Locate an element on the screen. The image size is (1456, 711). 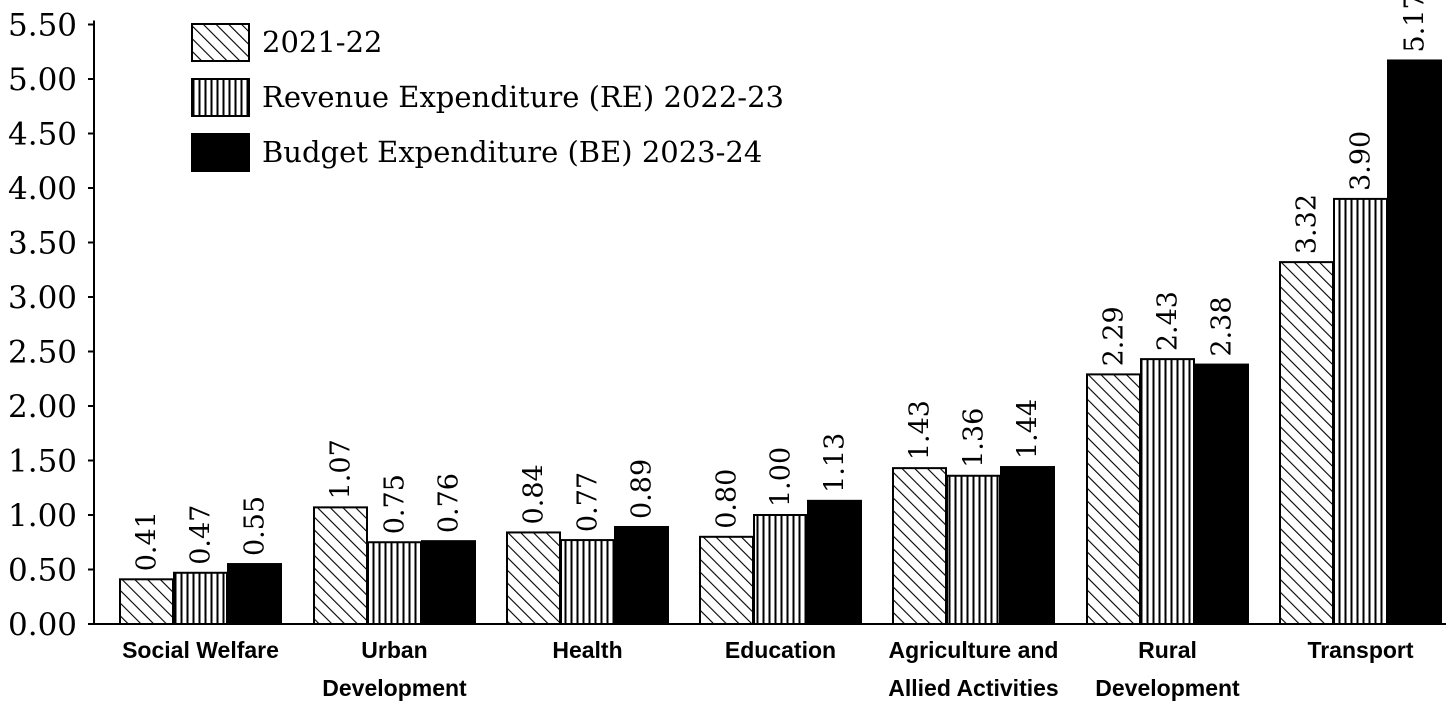
value-label-budget-expenditure-be-2023-24-3: 1.13 is located at coordinates (835, 463).